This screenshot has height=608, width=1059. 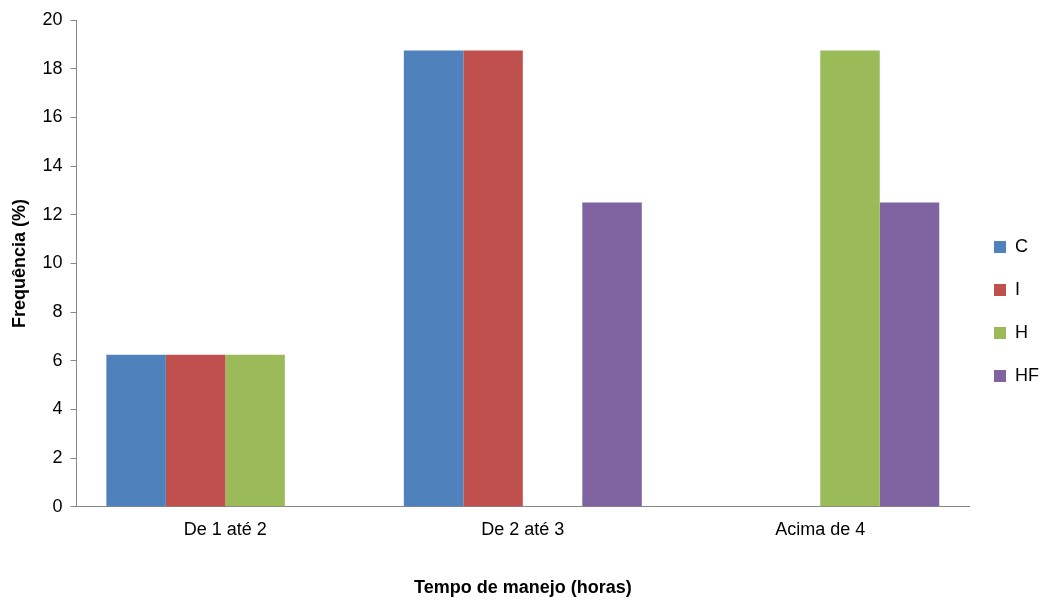 What do you see at coordinates (57, 457) in the screenshot?
I see `y-tick-label: 2` at bounding box center [57, 457].